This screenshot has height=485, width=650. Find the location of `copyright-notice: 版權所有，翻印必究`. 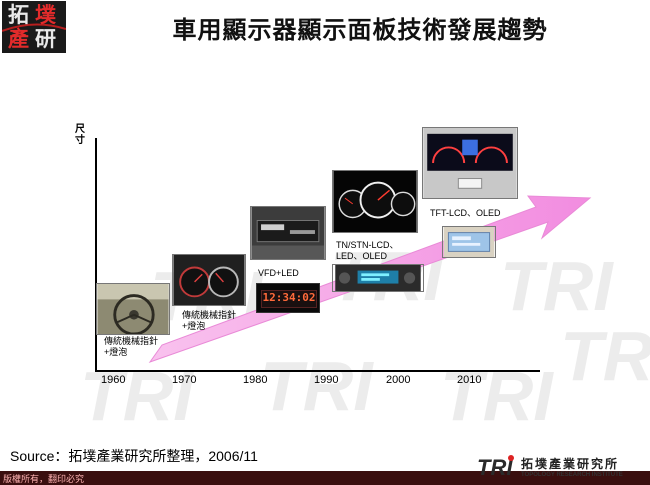

copyright-notice: 版權所有，翻印必究 is located at coordinates (44, 479).